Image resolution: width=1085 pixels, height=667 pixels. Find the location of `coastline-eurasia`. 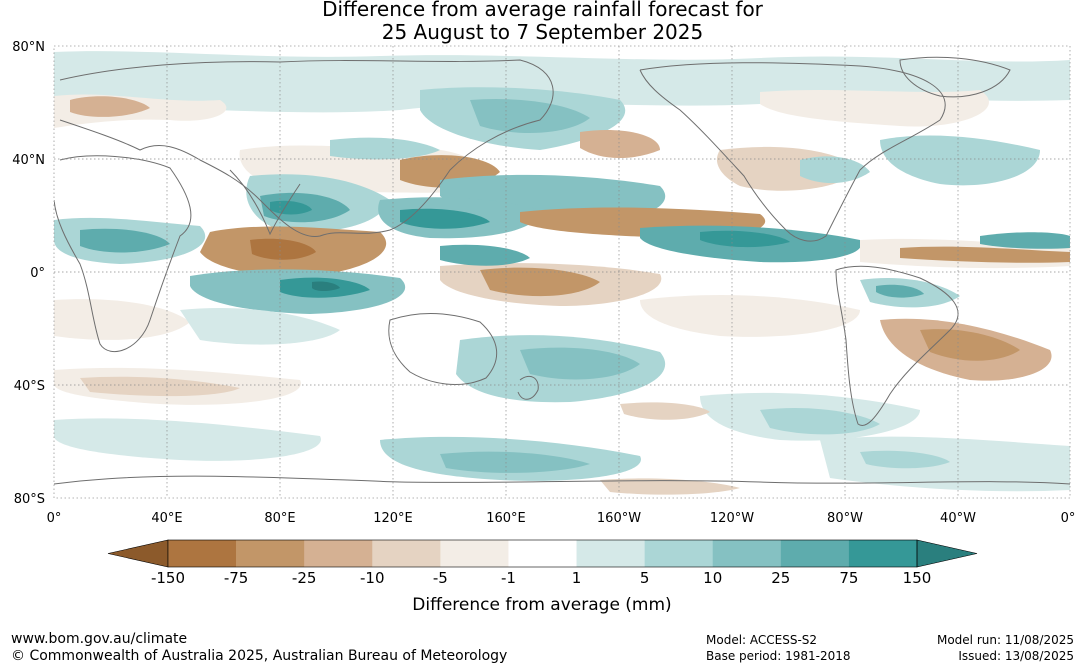

coastline-eurasia is located at coordinates (306, 148).